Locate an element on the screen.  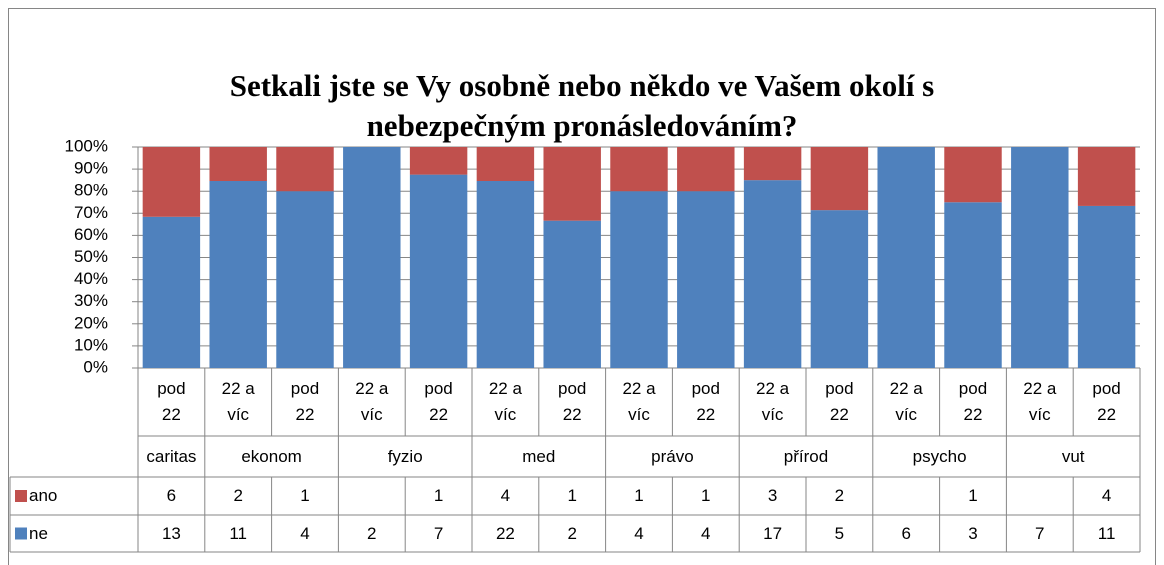
y-tick-label: 70% is located at coordinates (91, 212).